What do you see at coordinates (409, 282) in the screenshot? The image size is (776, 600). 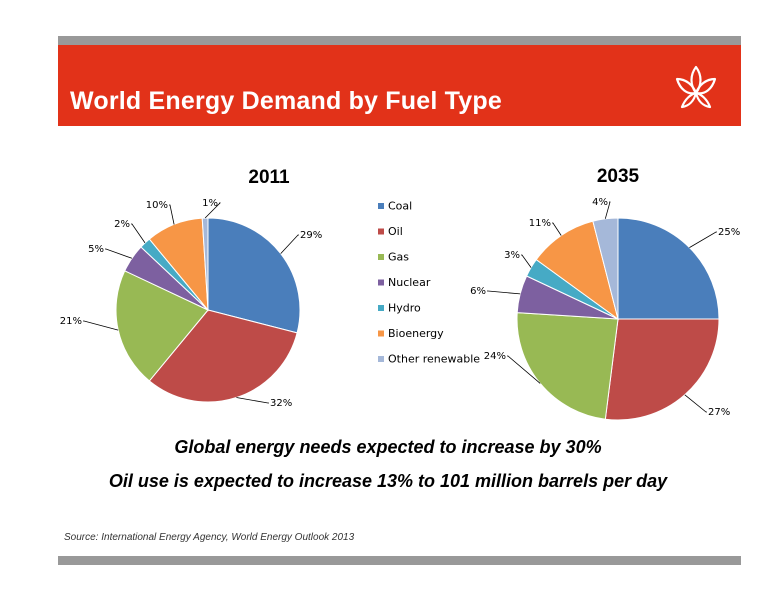 I see `legend-label-nuclear: Nuclear` at bounding box center [409, 282].